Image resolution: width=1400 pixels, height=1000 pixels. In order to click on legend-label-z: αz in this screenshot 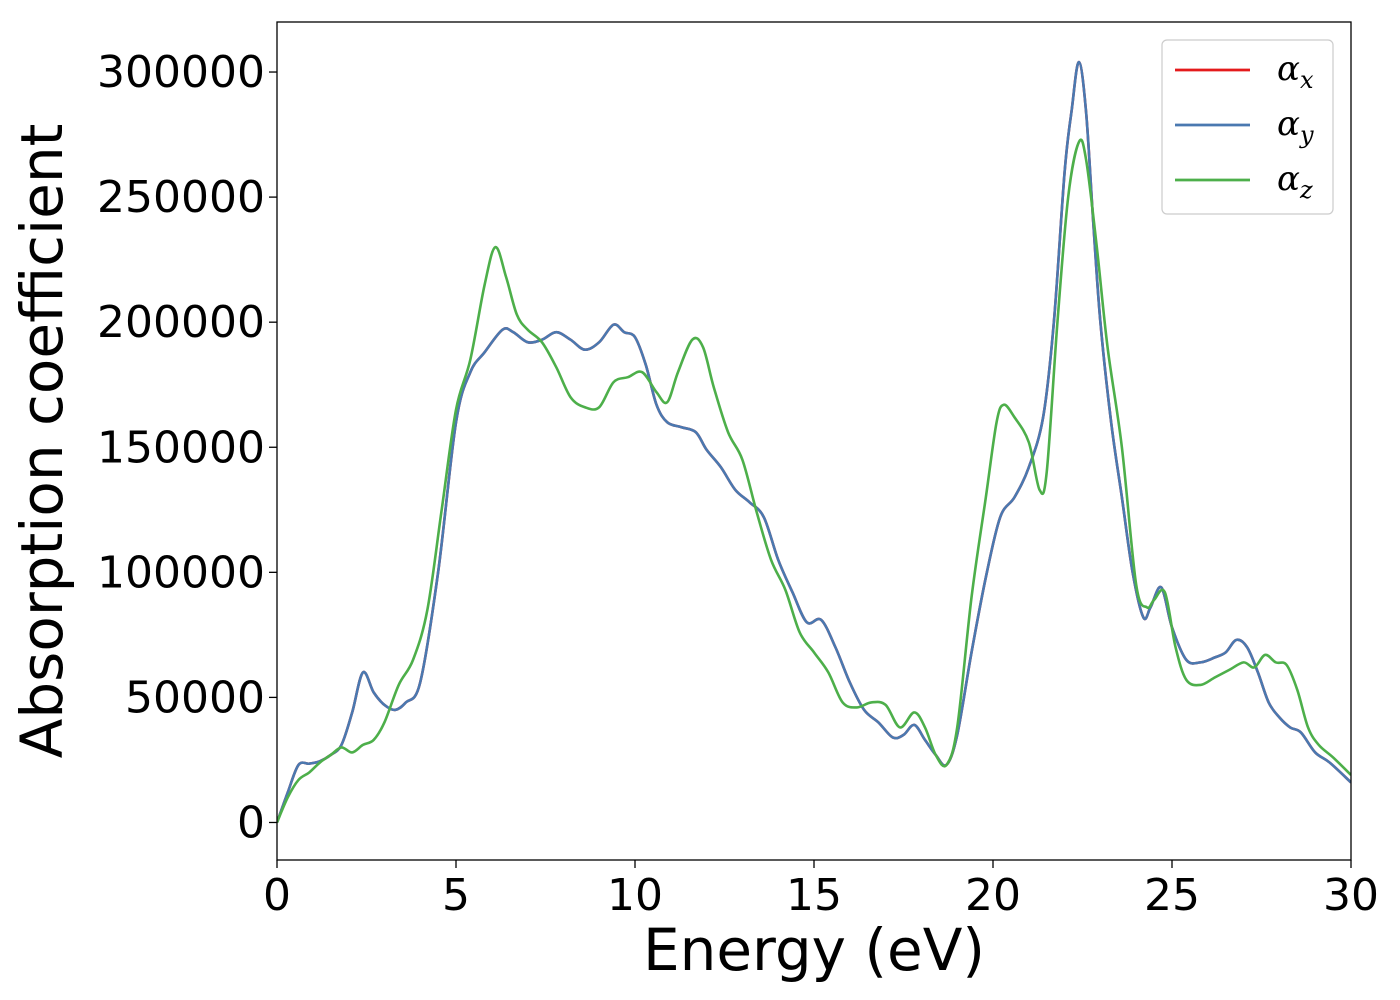, I will do `click(1295, 181)`.